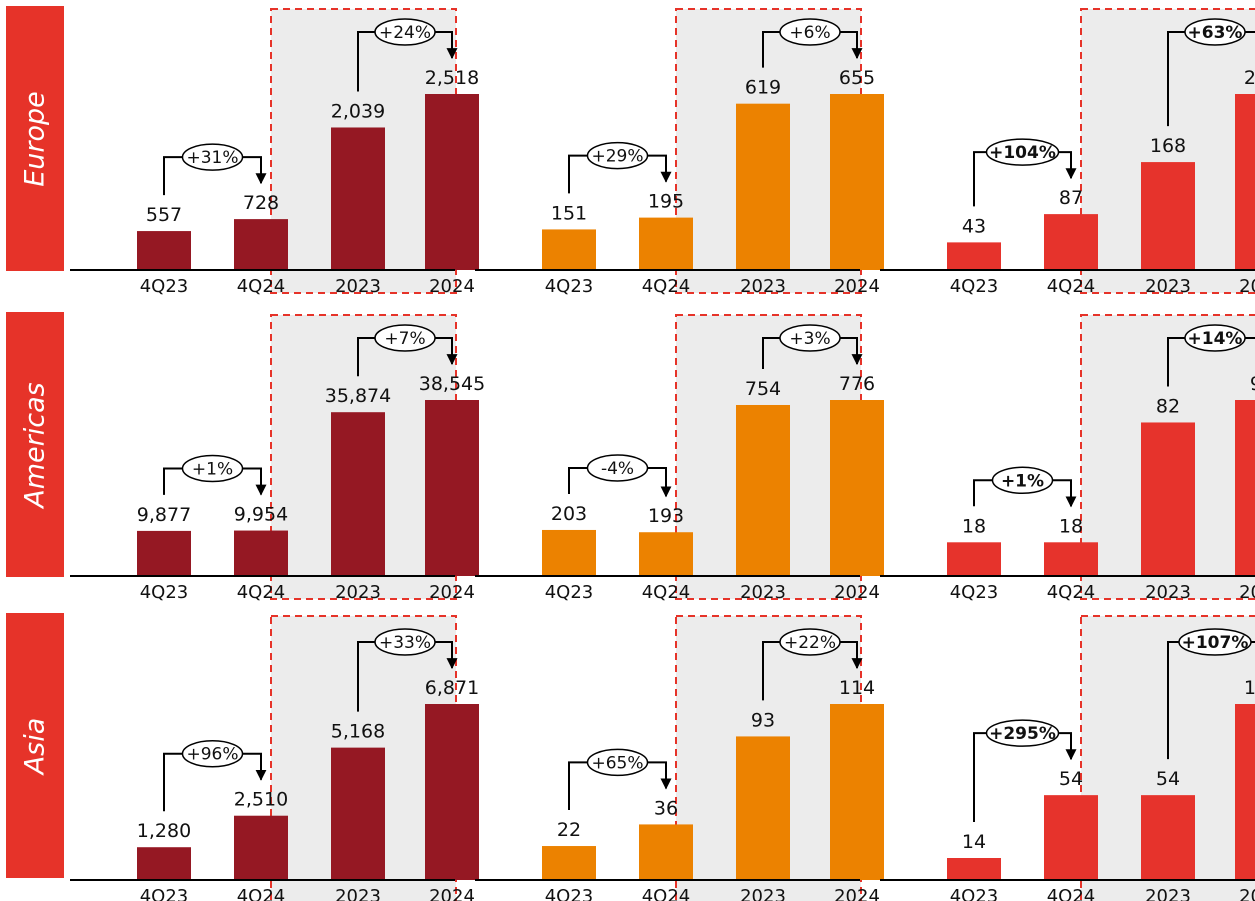 The height and width of the screenshot is (901, 1255). I want to click on bar-value-label: 203, so click(569, 514).